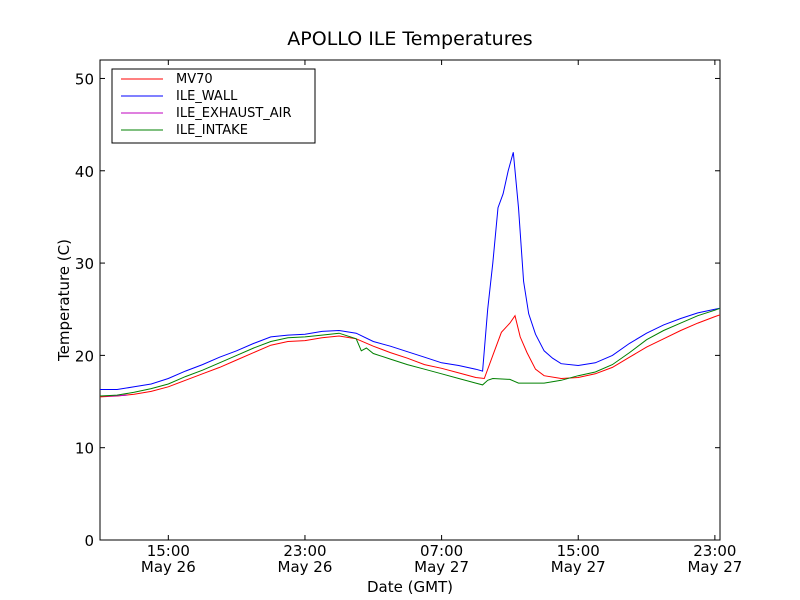 The height and width of the screenshot is (600, 800). I want to click on x-tick-label-time: 07:00, so click(441, 551).